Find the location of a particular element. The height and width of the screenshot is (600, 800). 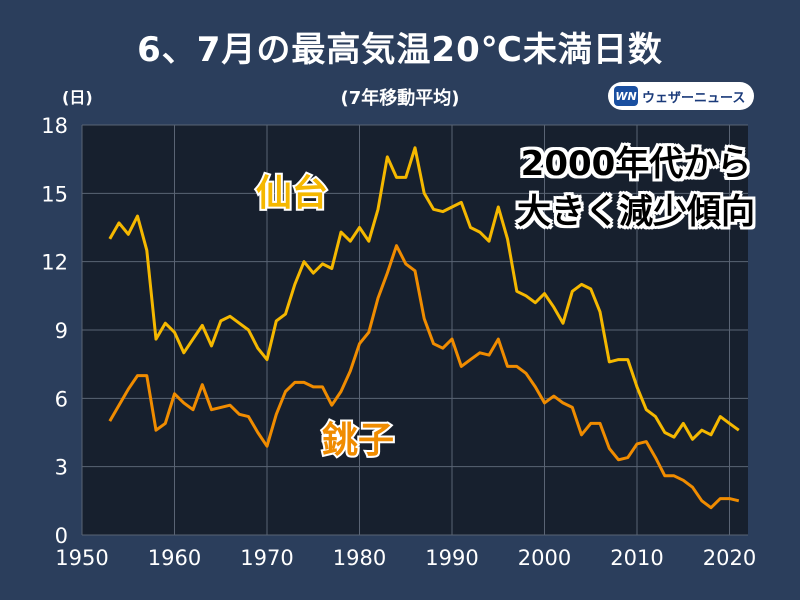

y-tick-label: 6 is located at coordinates (61, 399).